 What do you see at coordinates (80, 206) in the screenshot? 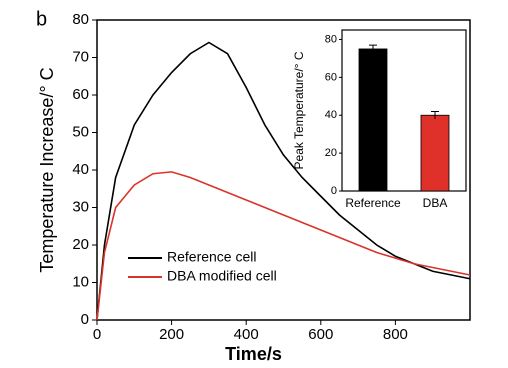
I see `y-tick-label: 30` at bounding box center [80, 206].